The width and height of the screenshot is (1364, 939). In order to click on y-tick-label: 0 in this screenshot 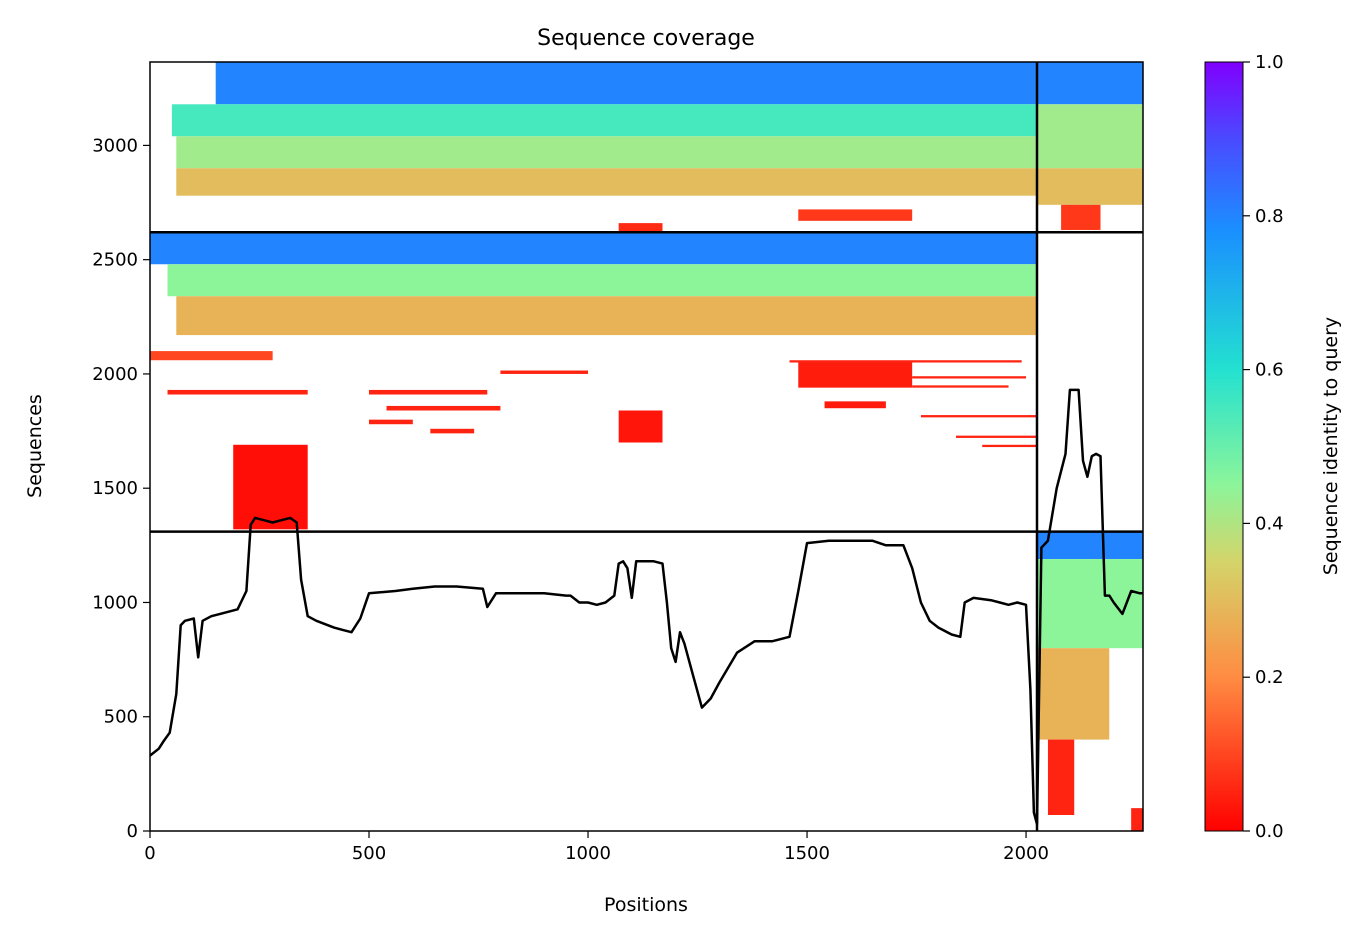, I will do `click(132, 831)`.